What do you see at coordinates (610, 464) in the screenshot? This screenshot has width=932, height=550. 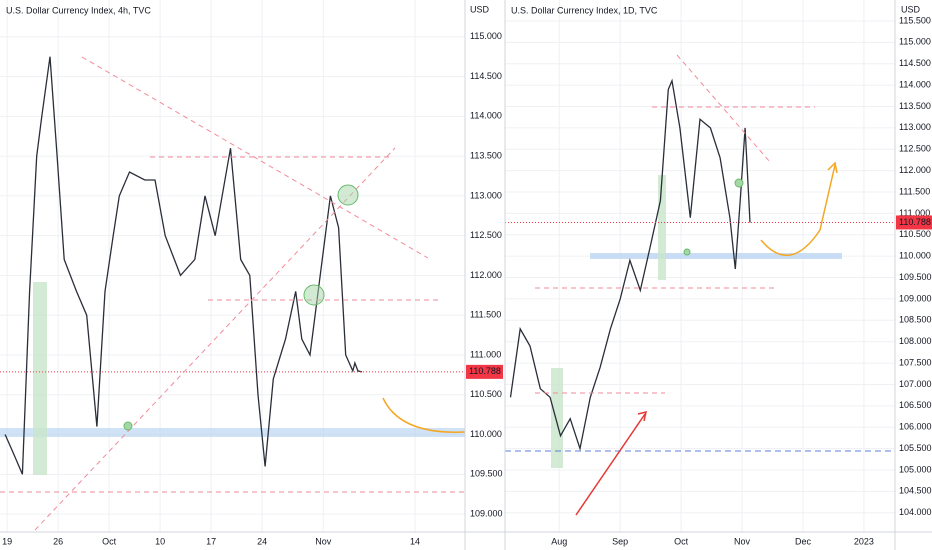 I see `arrow` at bounding box center [610, 464].